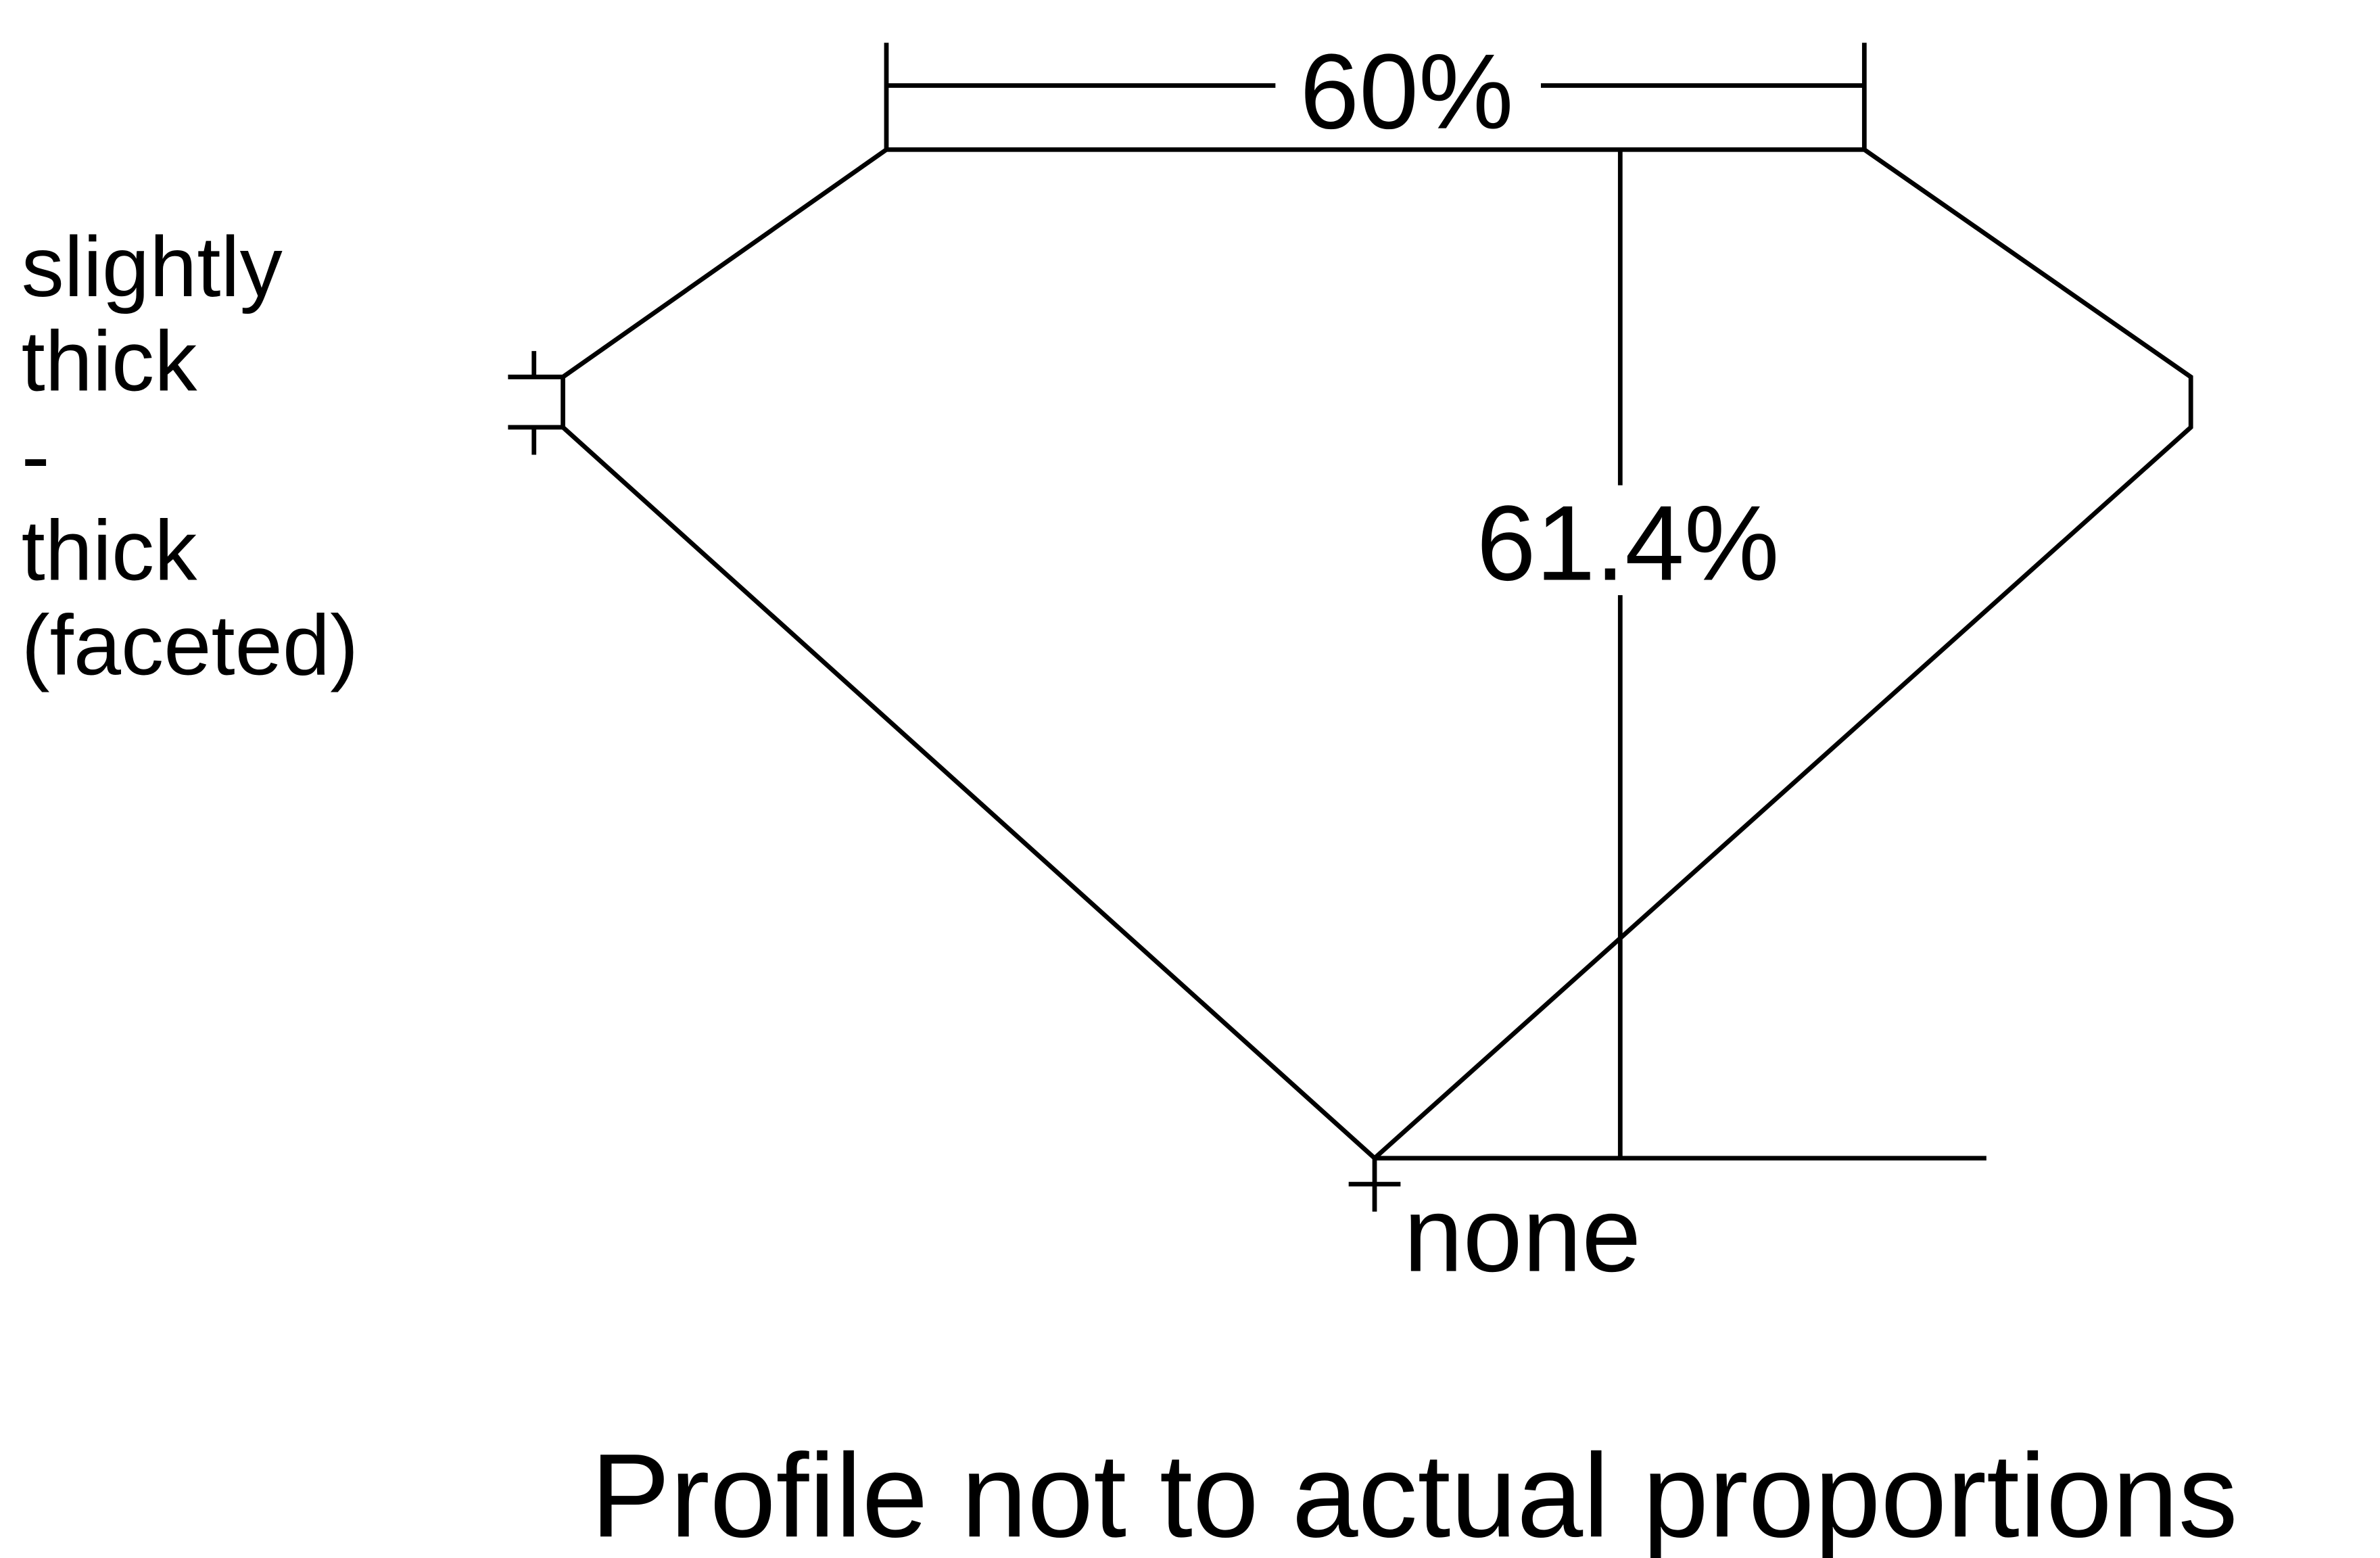 This screenshot has height=1558, width=2380. What do you see at coordinates (190, 644) in the screenshot?
I see `girdle-label-line: (faceted)` at bounding box center [190, 644].